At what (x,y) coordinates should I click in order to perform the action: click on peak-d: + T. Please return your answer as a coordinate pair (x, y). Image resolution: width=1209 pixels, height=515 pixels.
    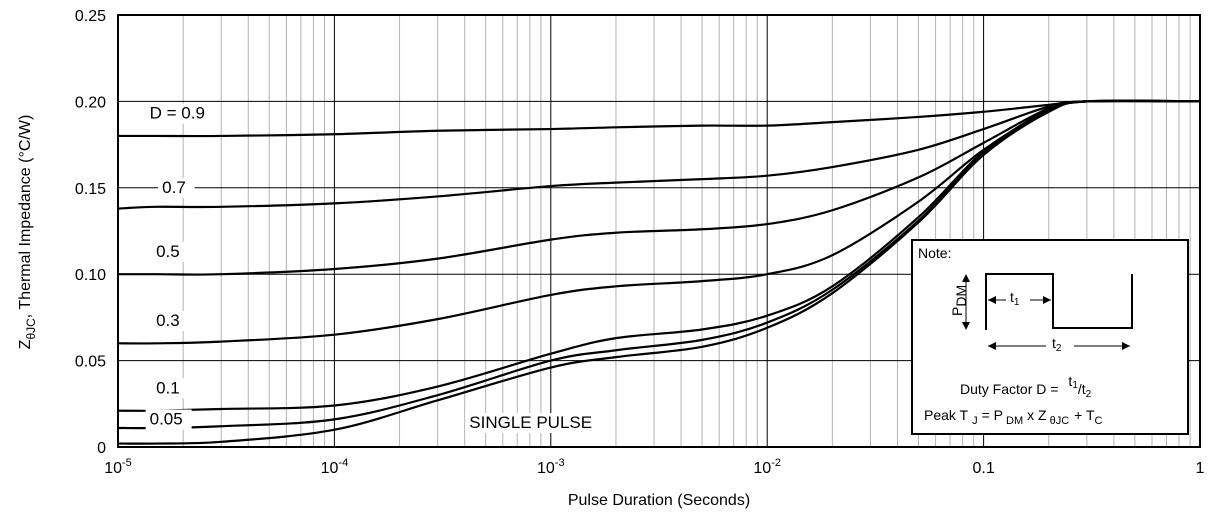
    Looking at the image, I should click on (1084, 415).